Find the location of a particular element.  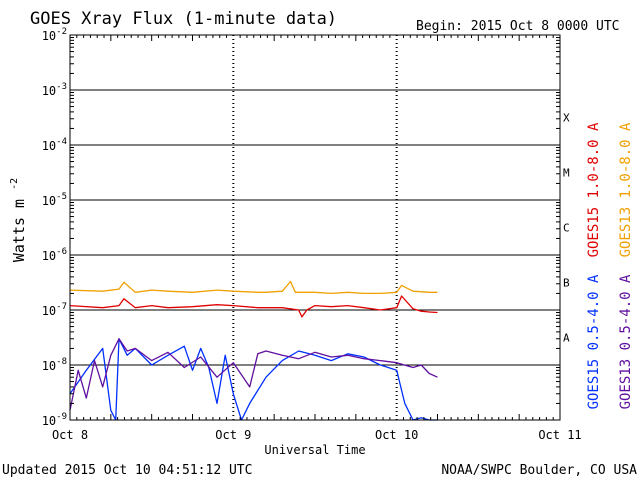

y-tick-label: 10⁻⁹ is located at coordinates (54, 420).